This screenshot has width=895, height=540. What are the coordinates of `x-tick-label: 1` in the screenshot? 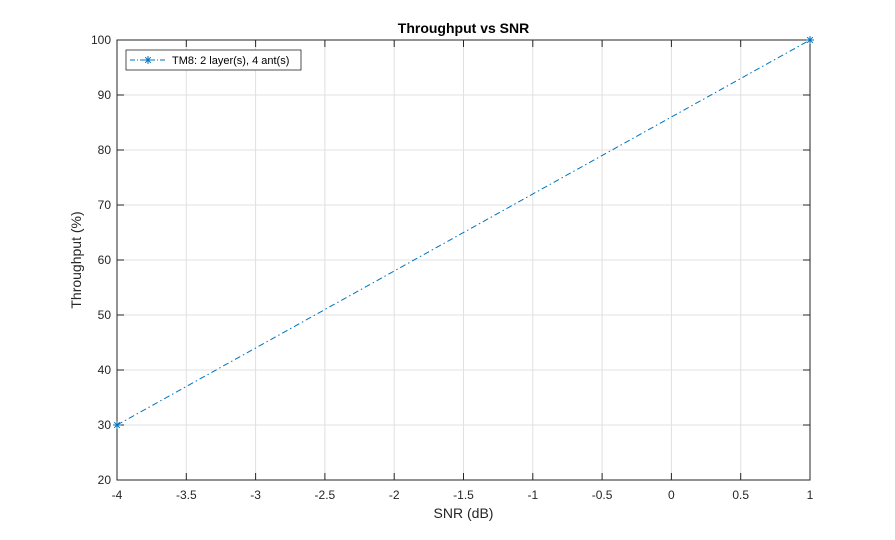 It's located at (810, 495).